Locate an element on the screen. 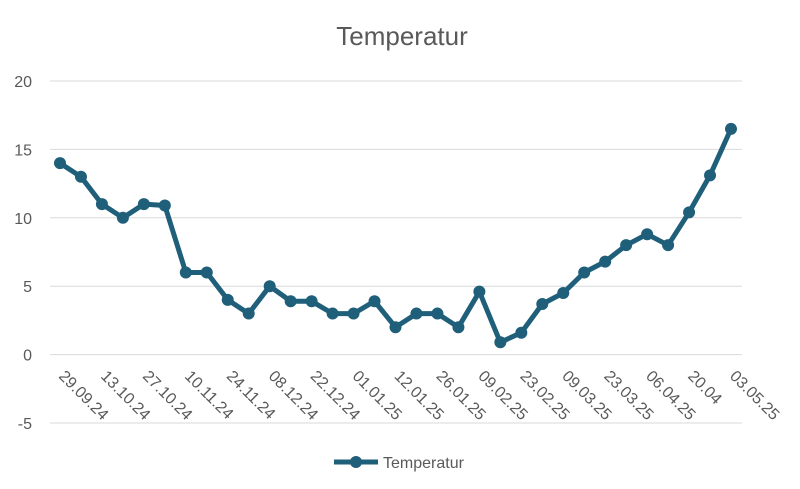  legend: Temperatur is located at coordinates (399, 463).